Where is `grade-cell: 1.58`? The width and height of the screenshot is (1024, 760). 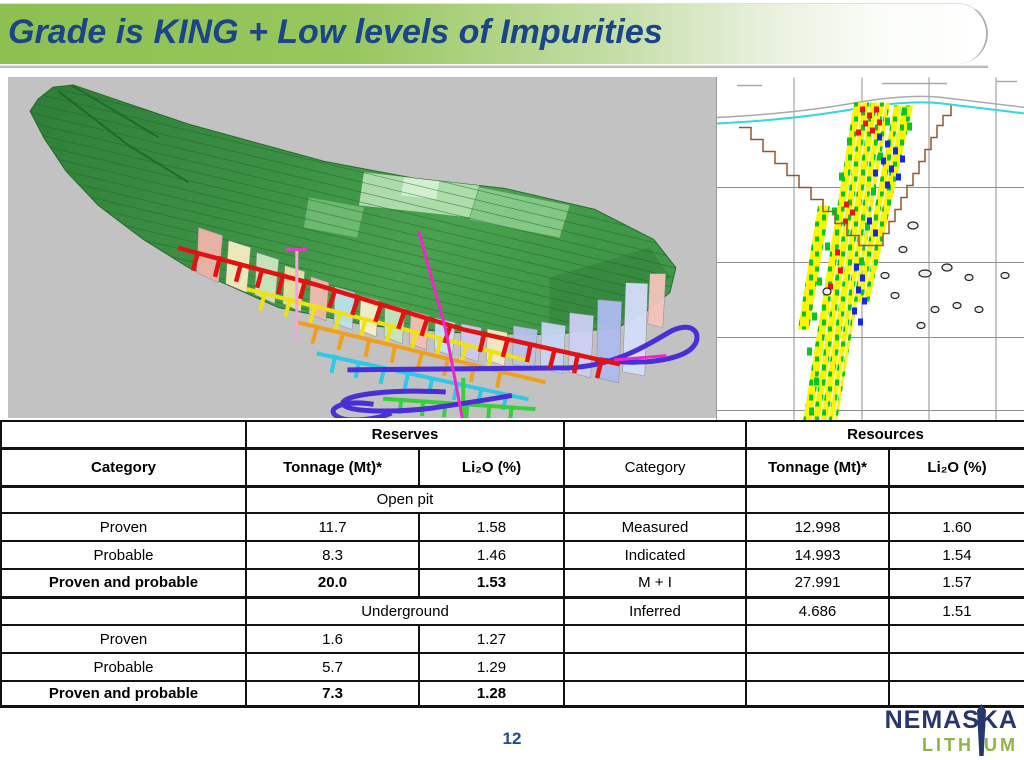
grade-cell: 1.58 is located at coordinates (491, 527).